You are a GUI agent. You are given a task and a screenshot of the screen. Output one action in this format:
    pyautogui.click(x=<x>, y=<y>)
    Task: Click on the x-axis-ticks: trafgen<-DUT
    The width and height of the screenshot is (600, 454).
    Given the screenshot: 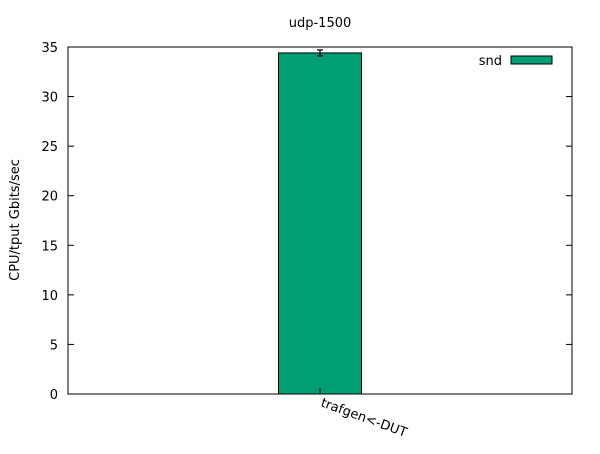 What is the action you would take?
    pyautogui.click(x=364, y=414)
    